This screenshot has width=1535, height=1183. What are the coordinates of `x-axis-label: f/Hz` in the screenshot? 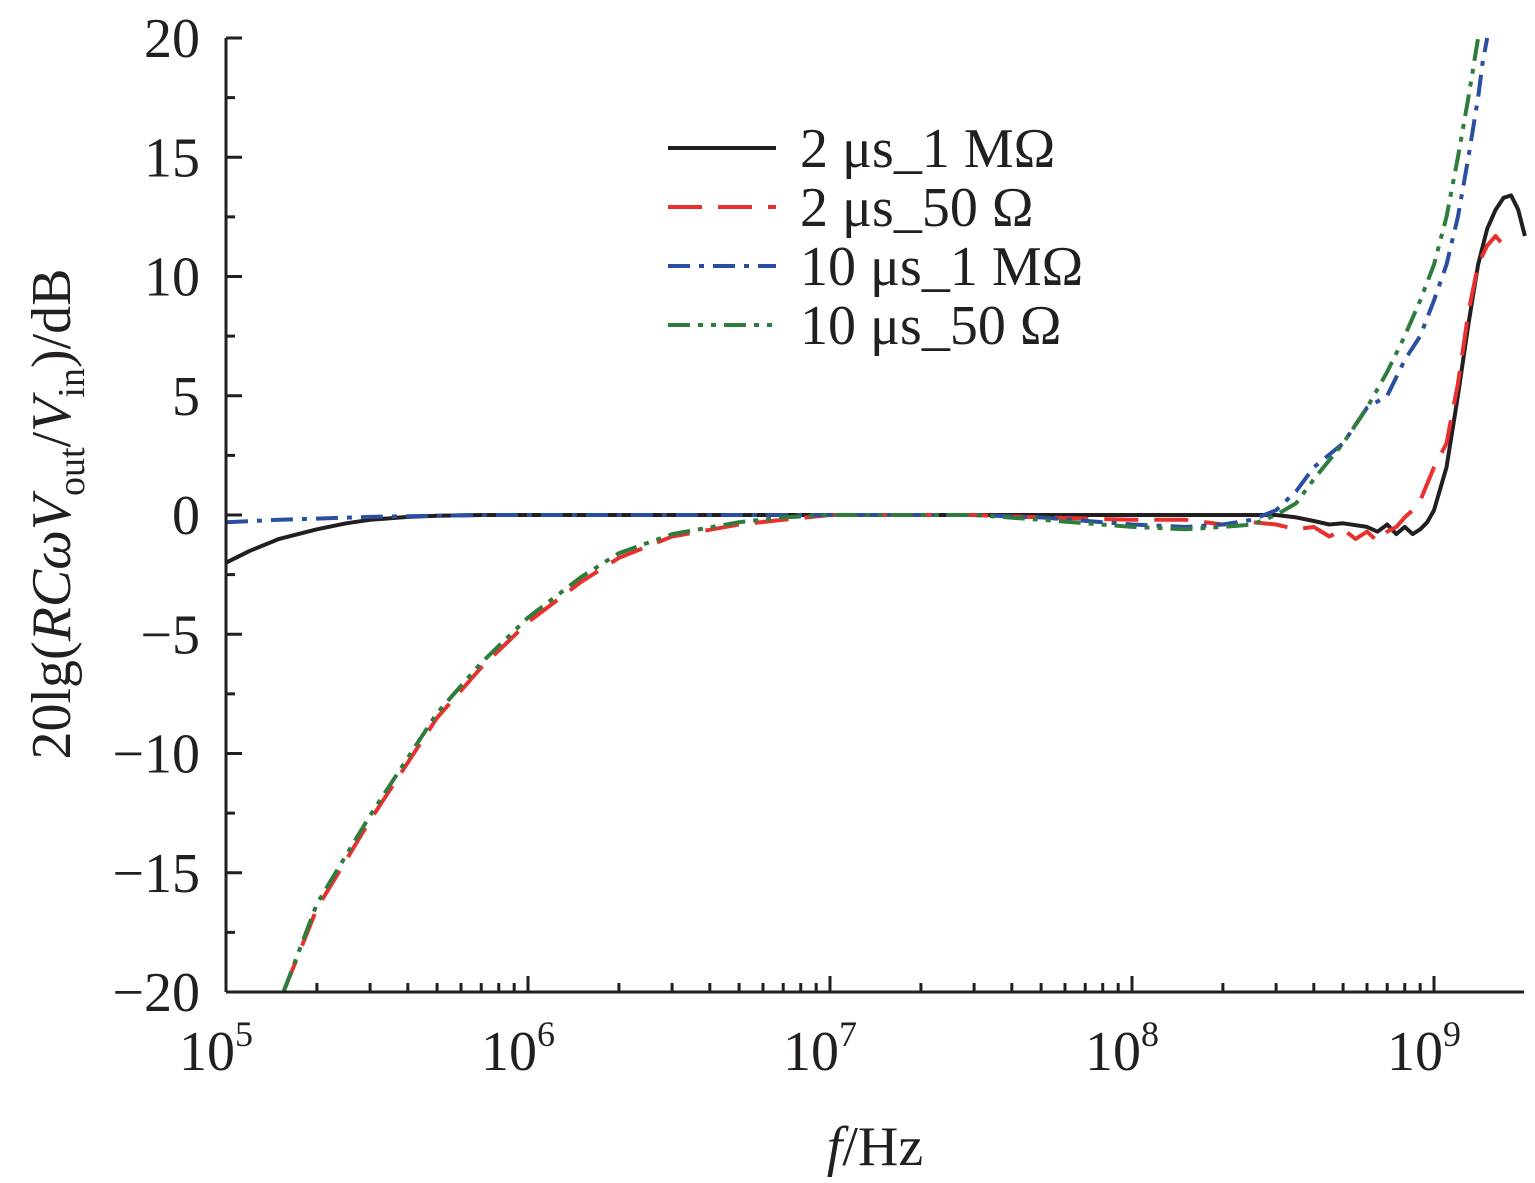 It's located at (875, 1147).